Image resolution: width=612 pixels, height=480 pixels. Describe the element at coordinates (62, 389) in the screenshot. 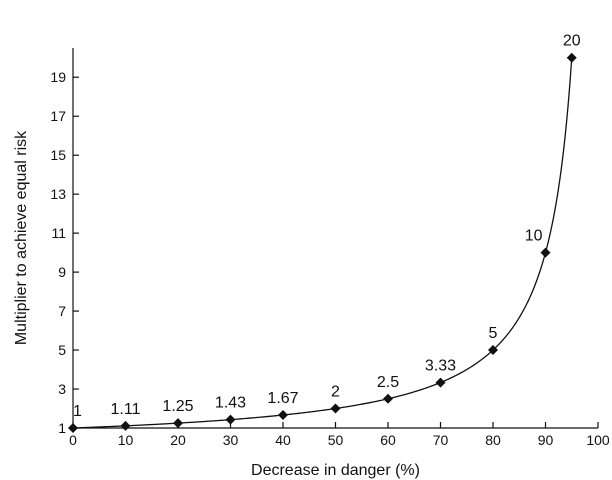

I see `y-tick-label: 3` at that location.